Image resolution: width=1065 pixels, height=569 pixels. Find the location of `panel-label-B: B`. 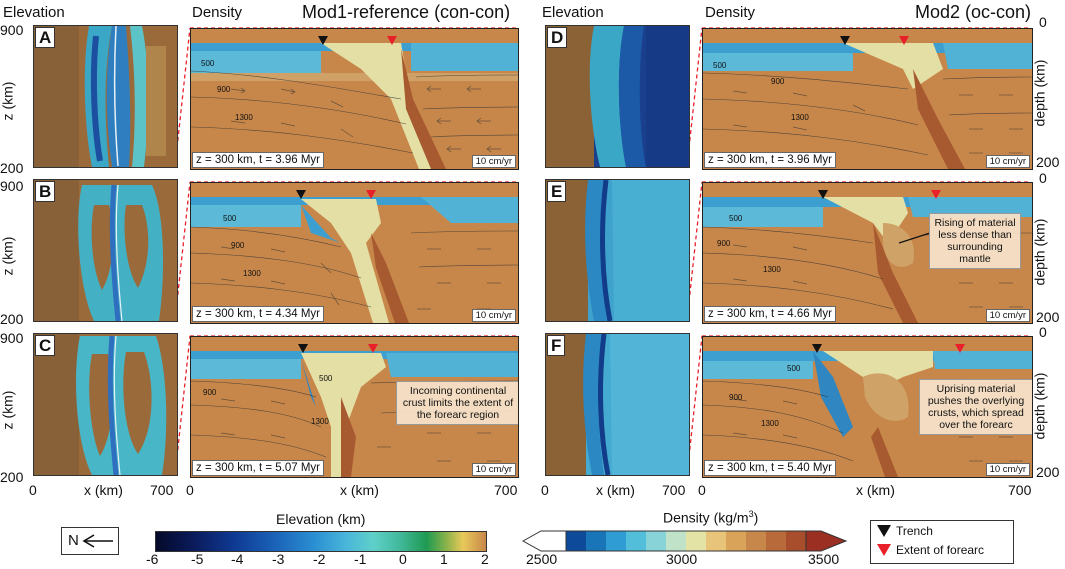

panel-label-B: B is located at coordinates (45, 191).